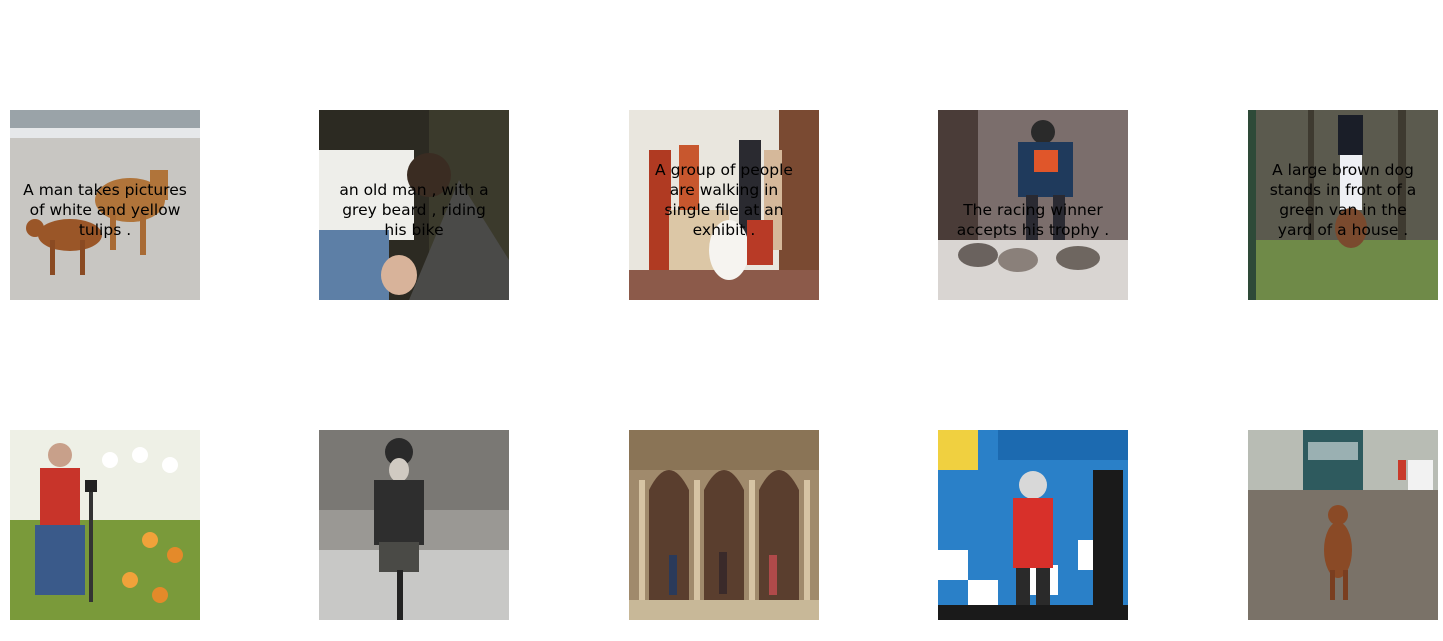 This screenshot has width=1443, height=641. I want to click on figure-image-dogs-beach, so click(105, 205).